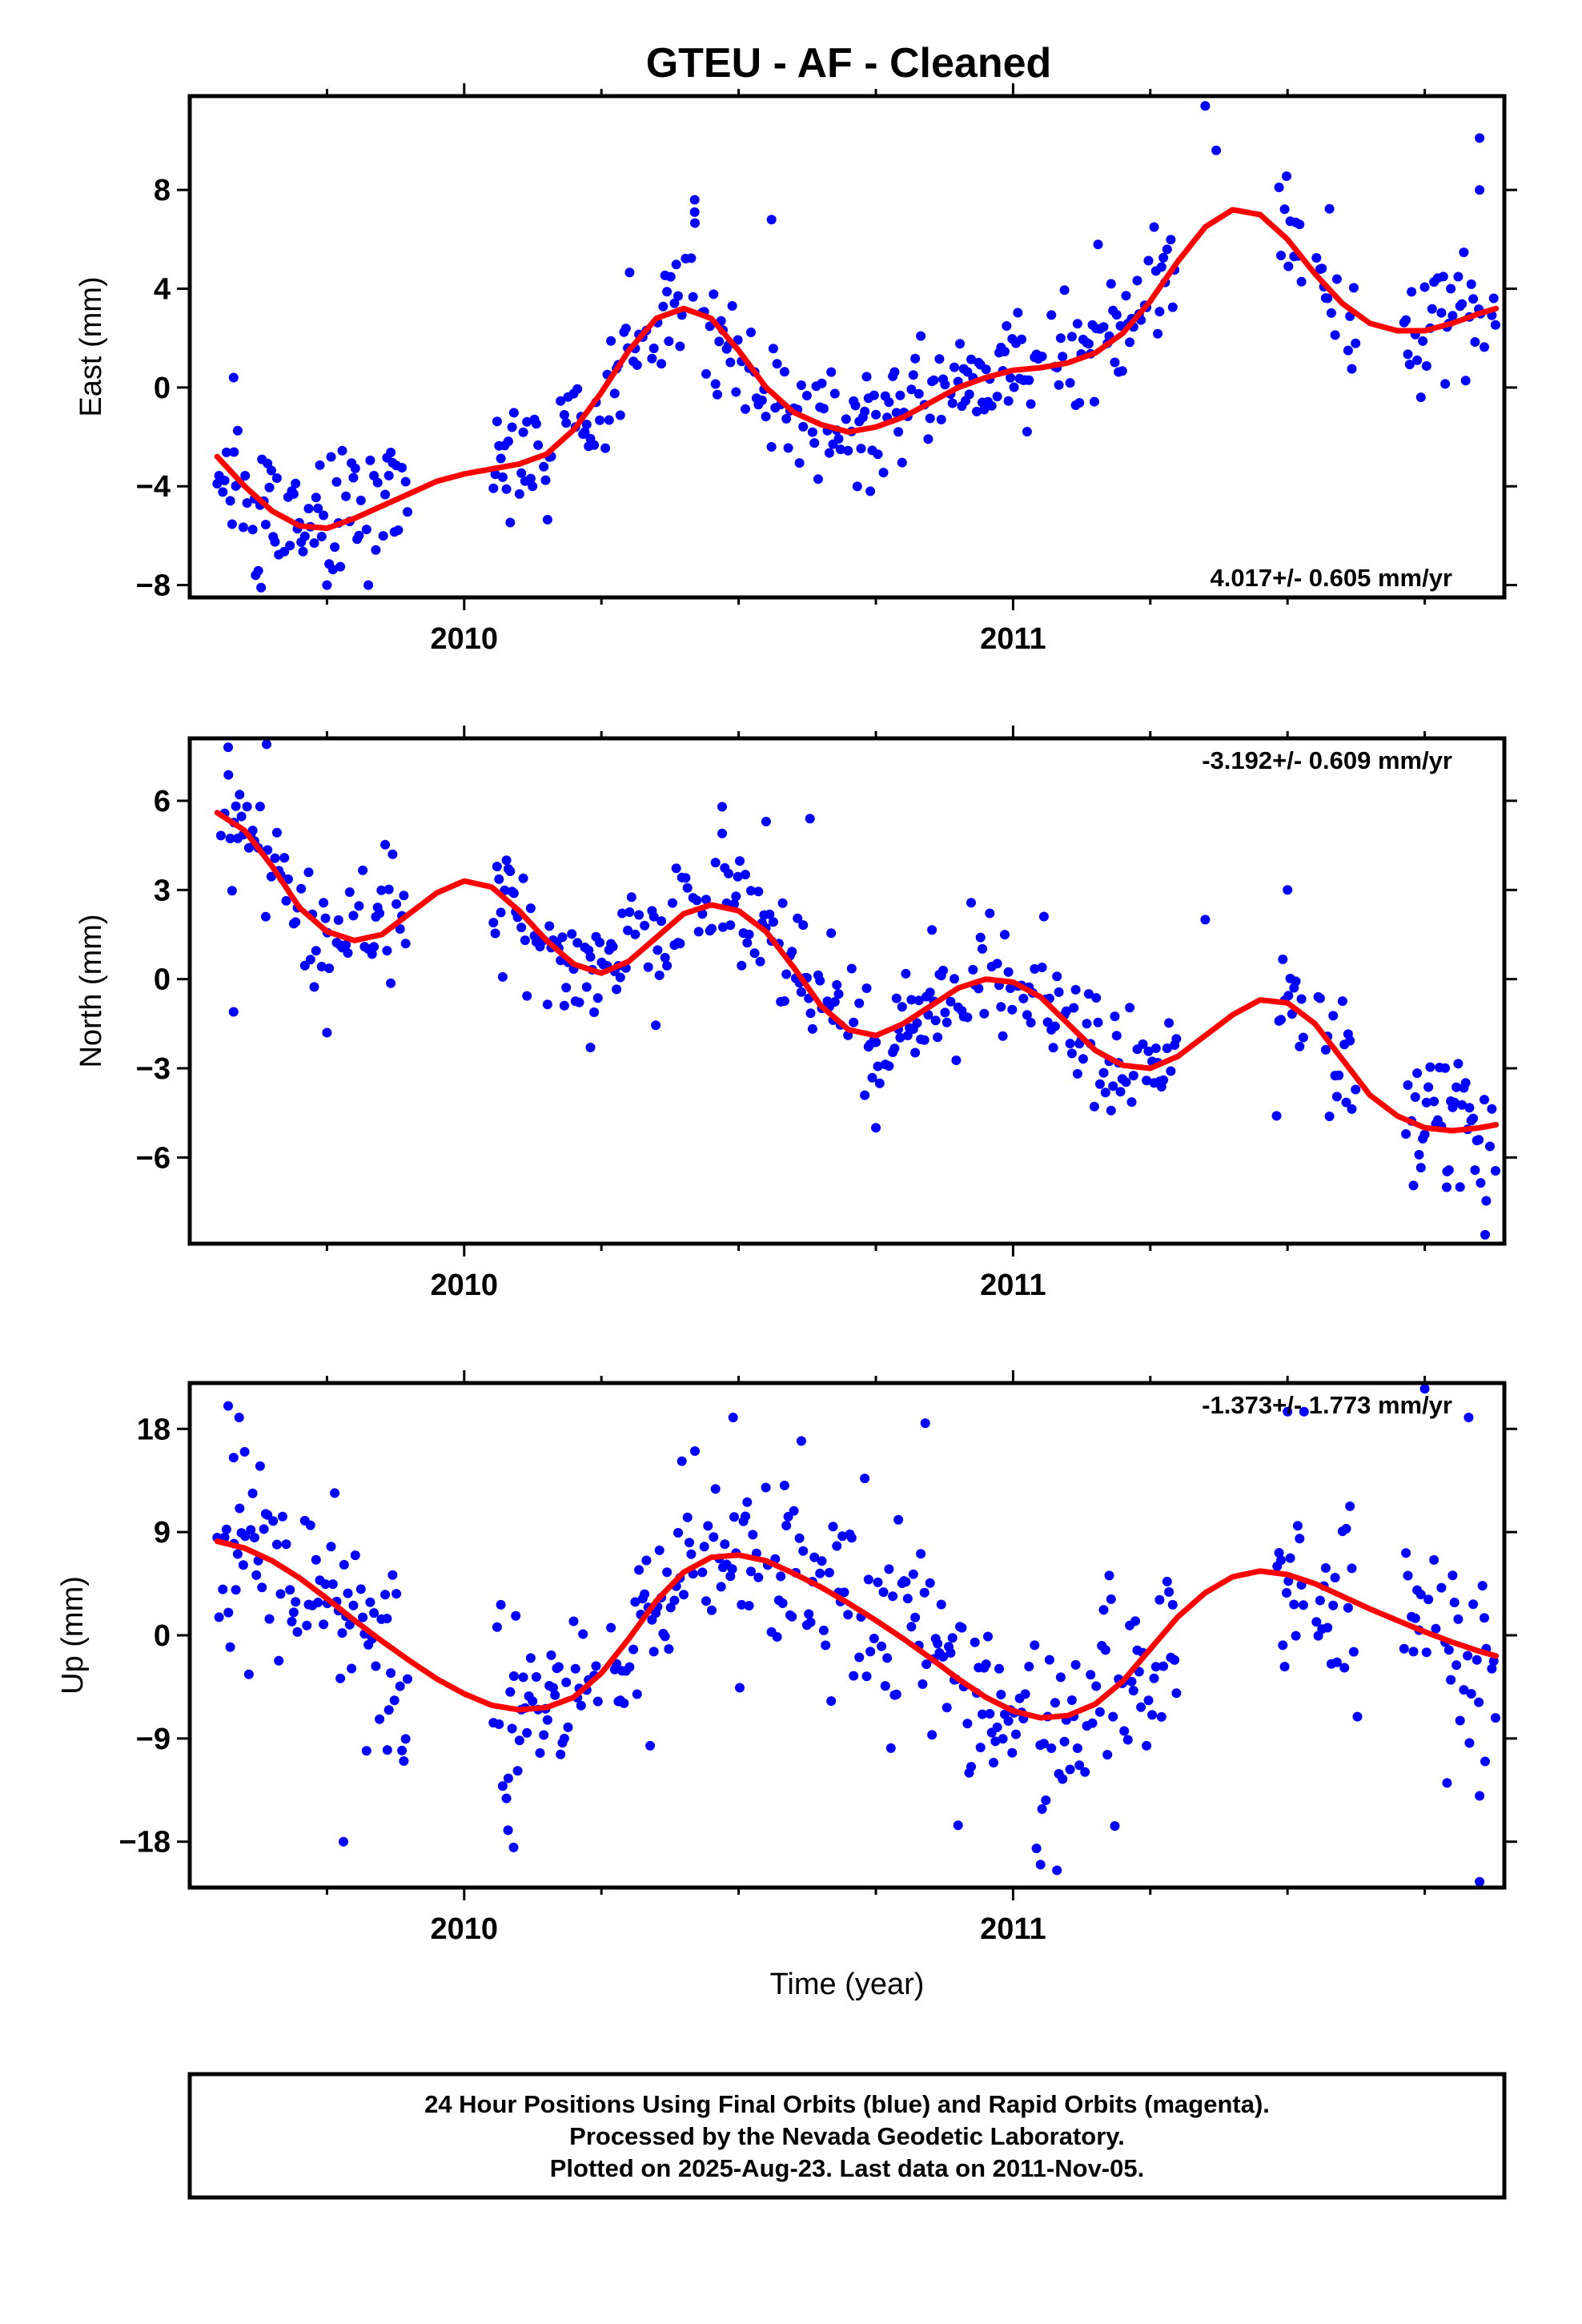 This screenshot has height=2324, width=1582. Describe the element at coordinates (91, 991) in the screenshot. I see `north-ylabel: North (mm)` at that location.